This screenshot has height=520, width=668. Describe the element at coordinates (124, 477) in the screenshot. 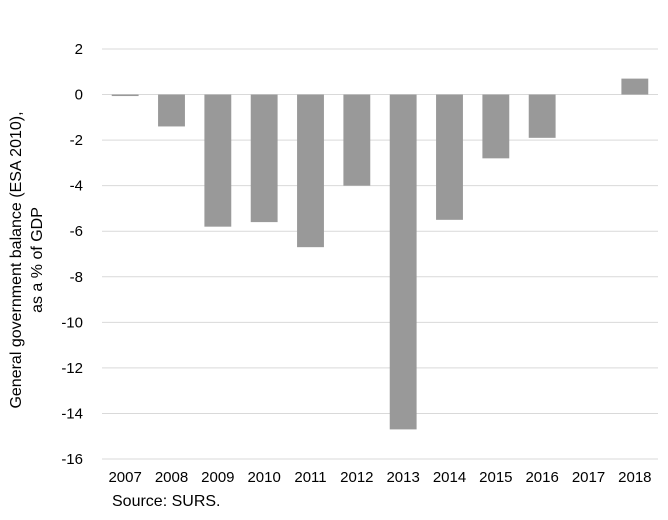

I see `x-tick-label: 2007` at that location.